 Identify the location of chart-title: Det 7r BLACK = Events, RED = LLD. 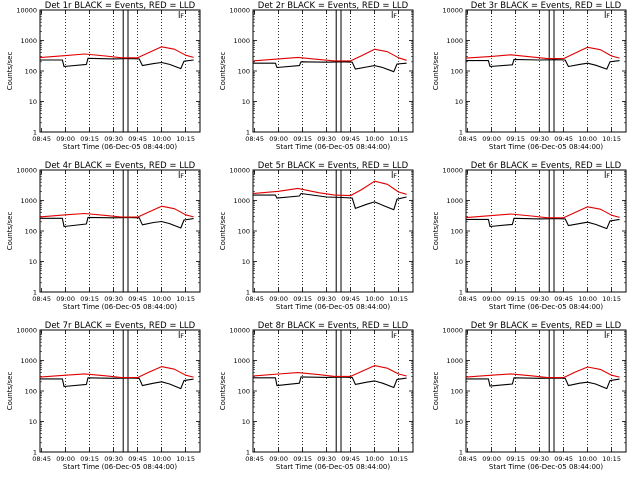
(120, 326).